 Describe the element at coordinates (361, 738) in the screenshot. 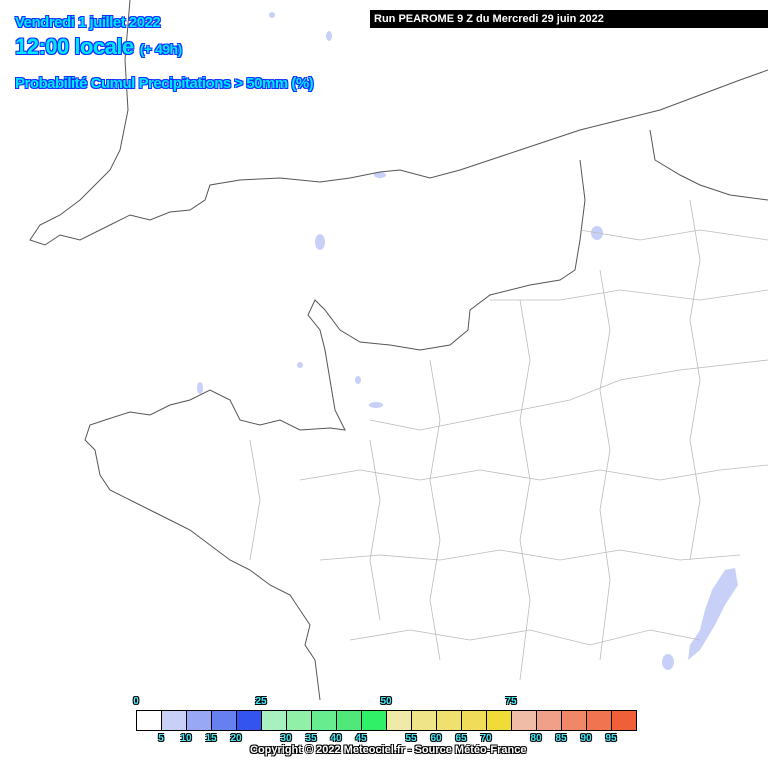

I see `legend-bottom-label: 45` at that location.